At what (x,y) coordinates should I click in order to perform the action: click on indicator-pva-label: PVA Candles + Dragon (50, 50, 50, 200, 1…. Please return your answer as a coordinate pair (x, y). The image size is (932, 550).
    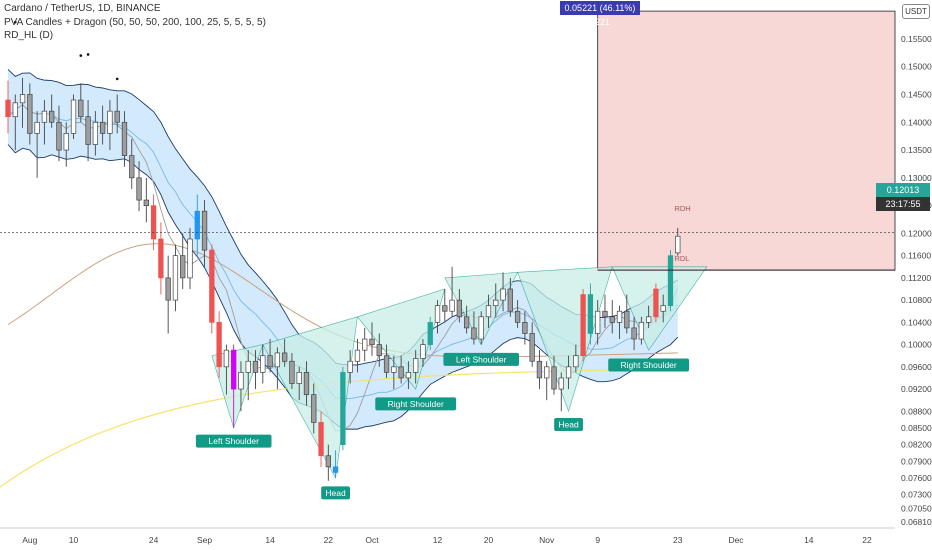
    Looking at the image, I should click on (135, 22).